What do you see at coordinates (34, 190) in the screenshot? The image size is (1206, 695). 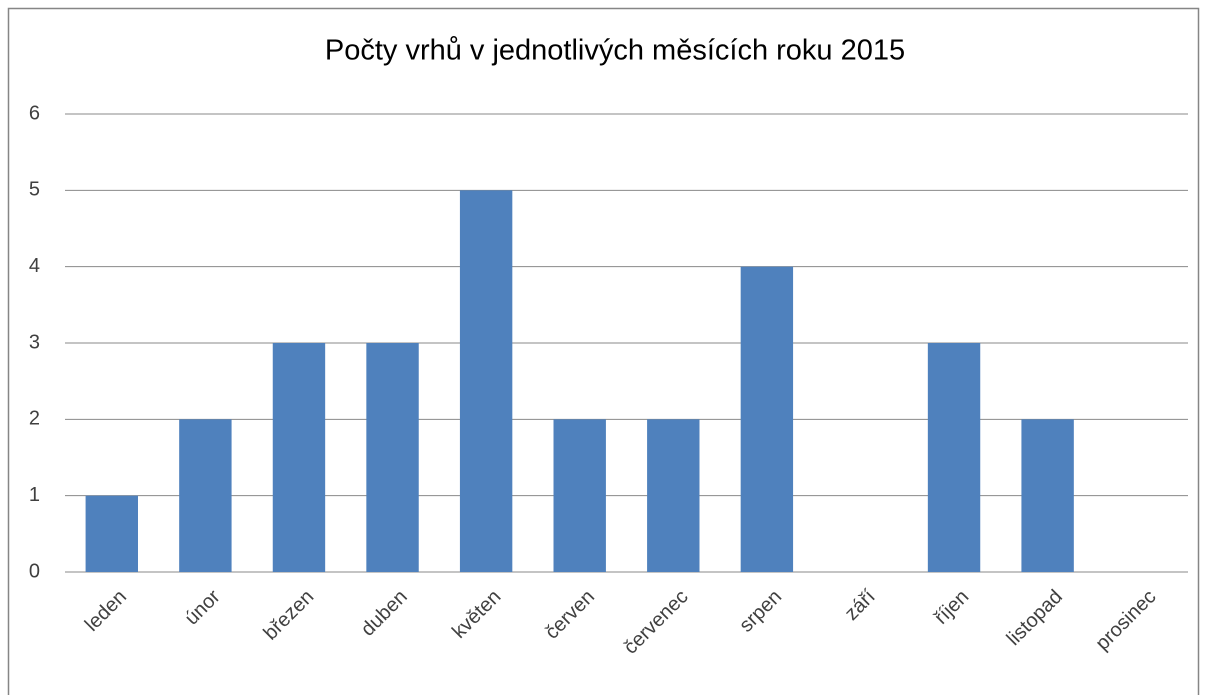 I see `y-tick-label: 5` at bounding box center [34, 190].